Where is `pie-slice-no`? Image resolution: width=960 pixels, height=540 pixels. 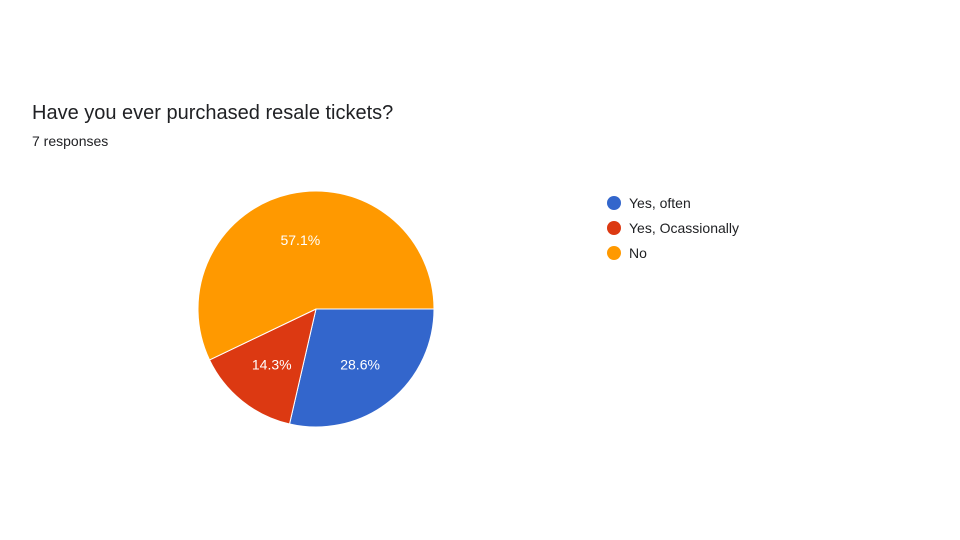 pie-slice-no is located at coordinates (316, 275).